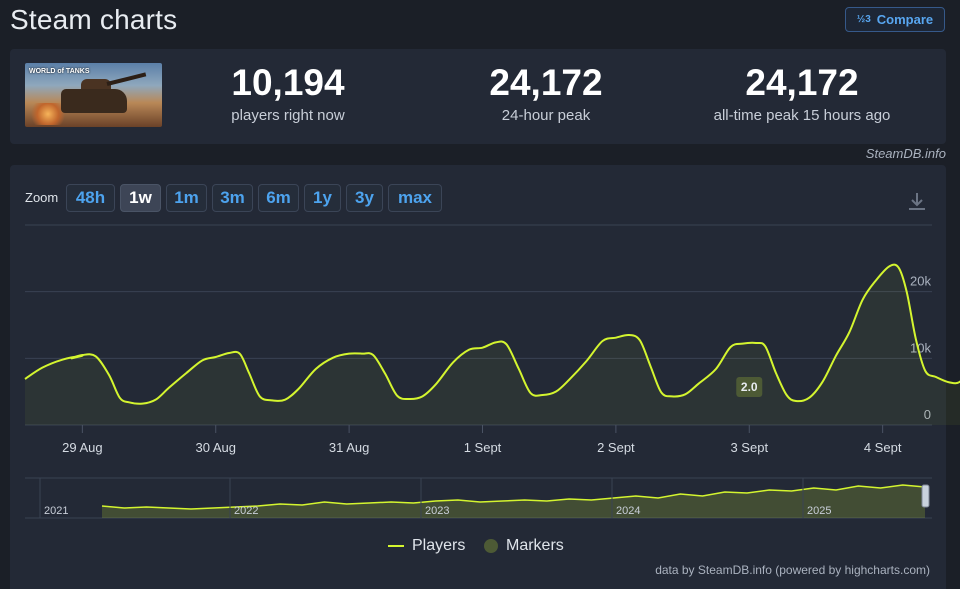  What do you see at coordinates (616, 447) in the screenshot?
I see `x-tick-label: 2 Sept` at bounding box center [616, 447].